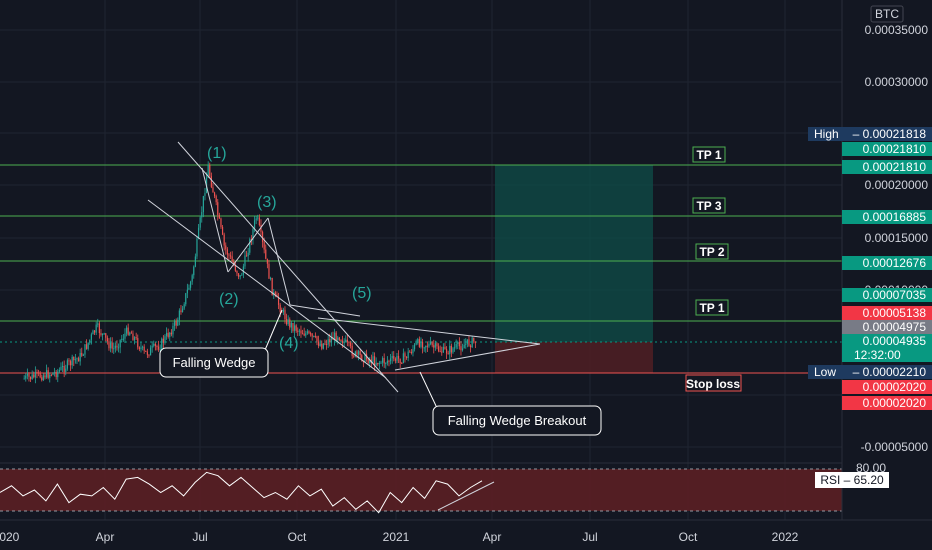 This screenshot has width=932, height=550. I want to click on callout-breakout: Falling Wedge Breakout, so click(510, 403).